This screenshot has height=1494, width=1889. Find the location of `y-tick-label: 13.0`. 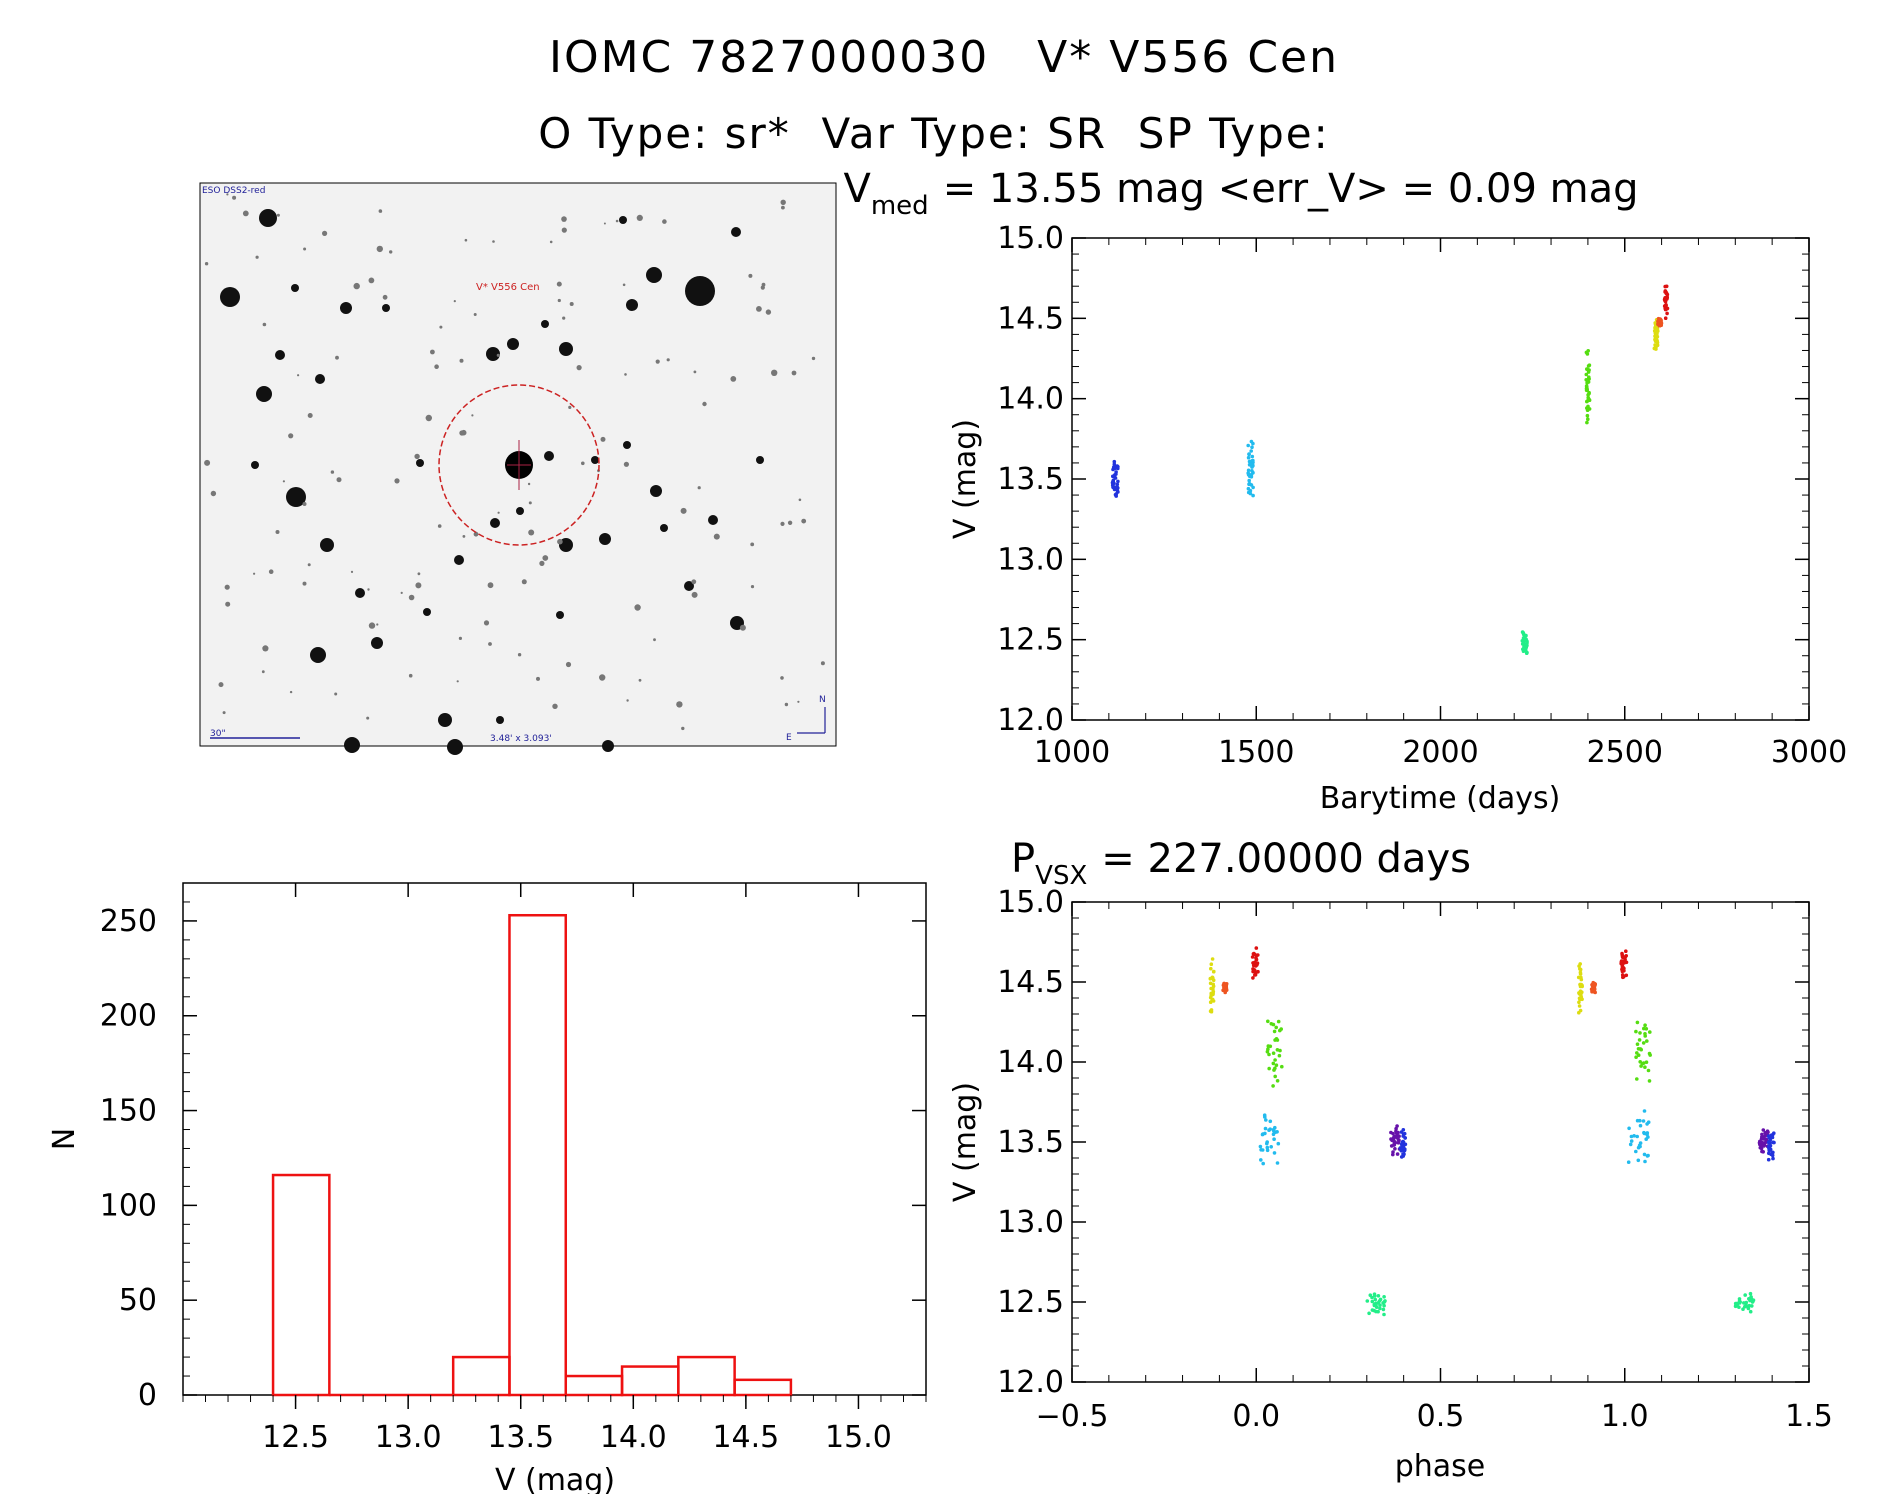

y-tick-label: 13.0 is located at coordinates (1030, 1222).